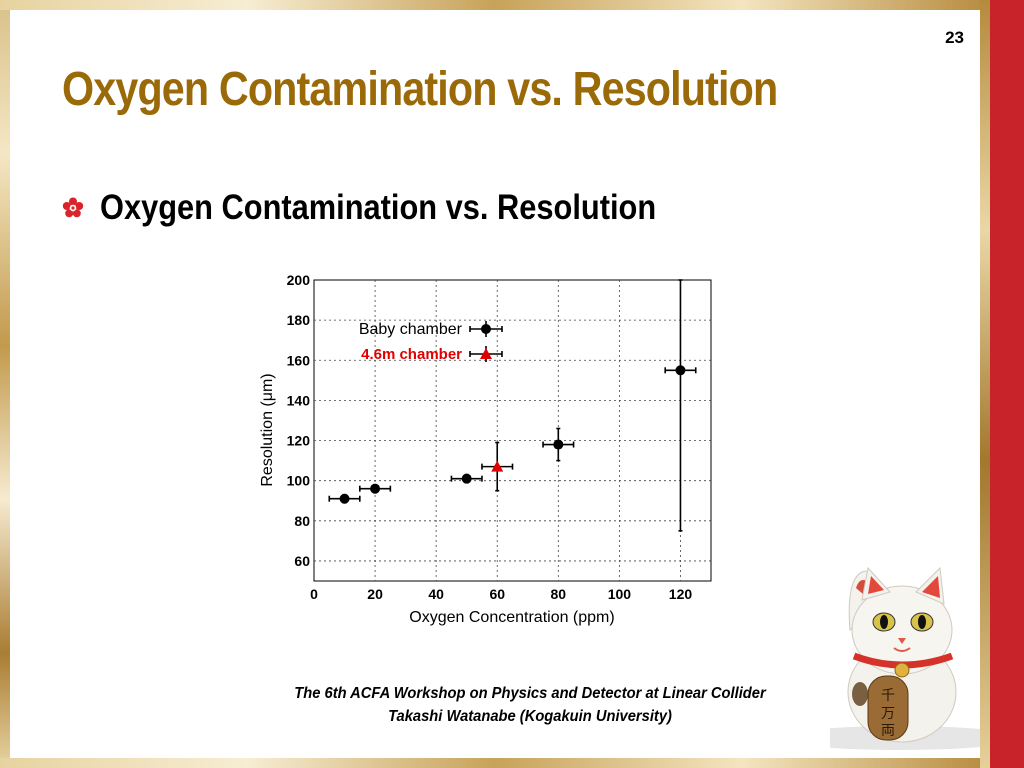  I want to click on y-tick-label: 100, so click(299, 481).